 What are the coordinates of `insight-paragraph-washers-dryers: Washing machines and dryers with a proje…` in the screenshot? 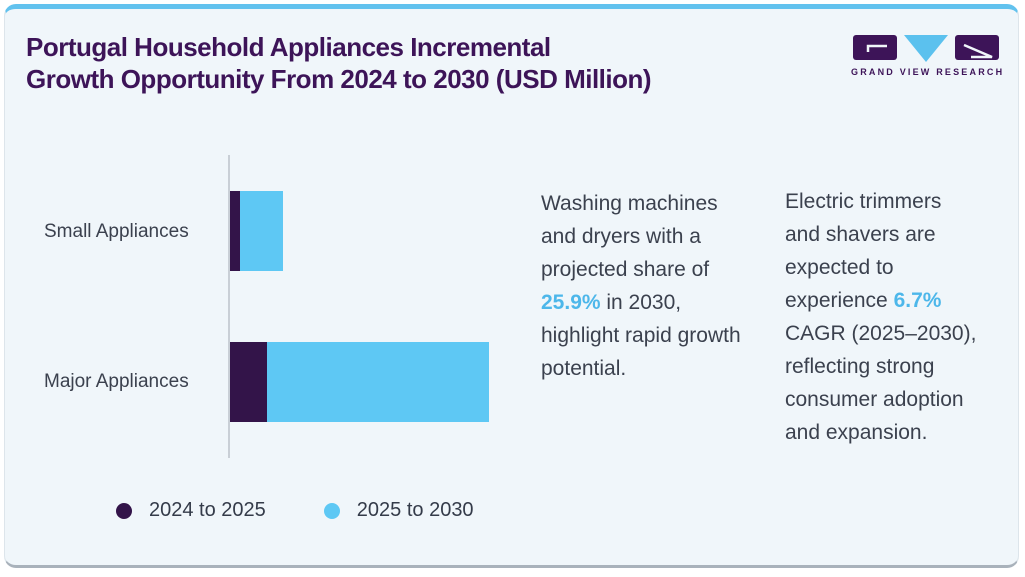 It's located at (648, 286).